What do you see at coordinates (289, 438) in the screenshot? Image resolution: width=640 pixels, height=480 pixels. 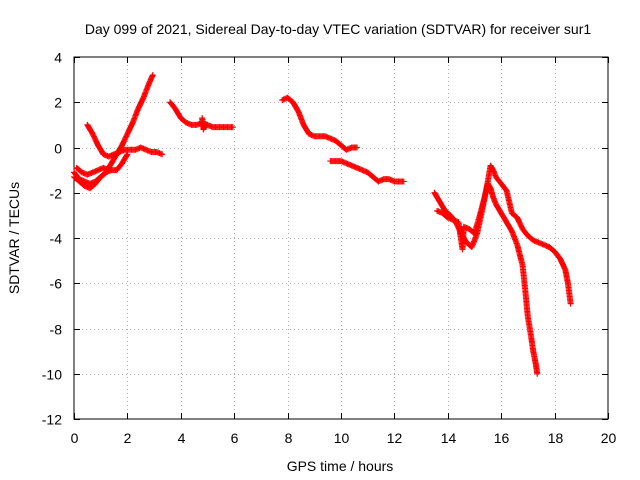 I see `x-tick-label: 8` at bounding box center [289, 438].